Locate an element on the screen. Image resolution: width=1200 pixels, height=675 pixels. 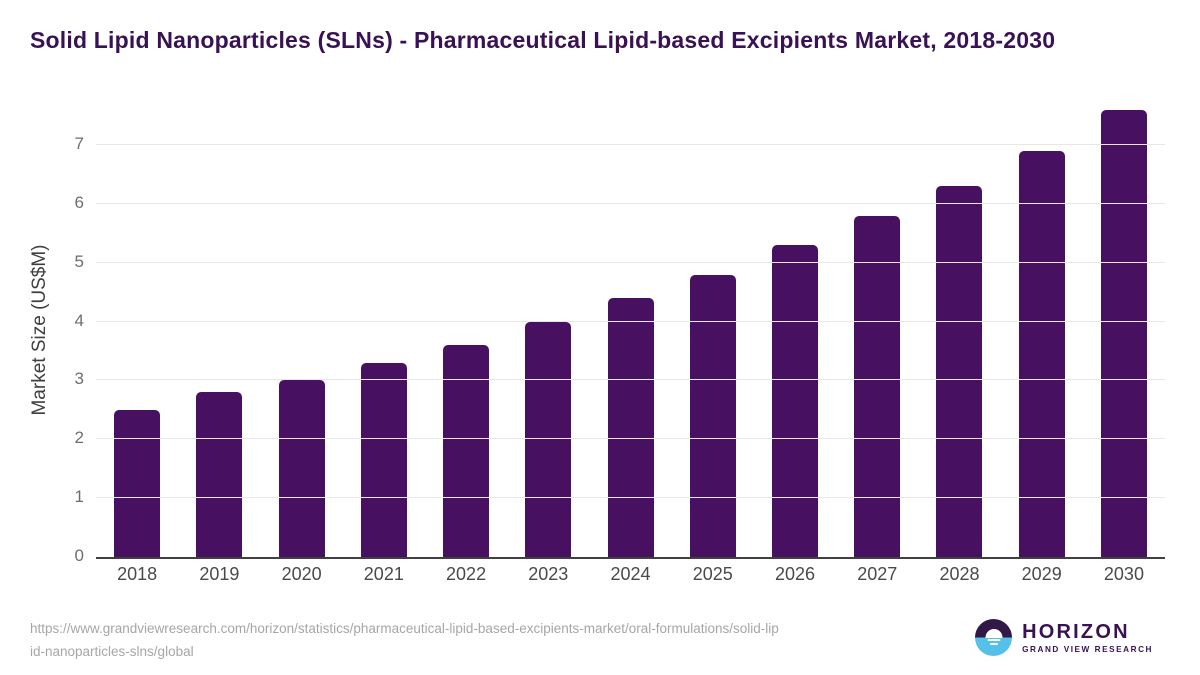
bar-slot-2019 is located at coordinates (219, 328).